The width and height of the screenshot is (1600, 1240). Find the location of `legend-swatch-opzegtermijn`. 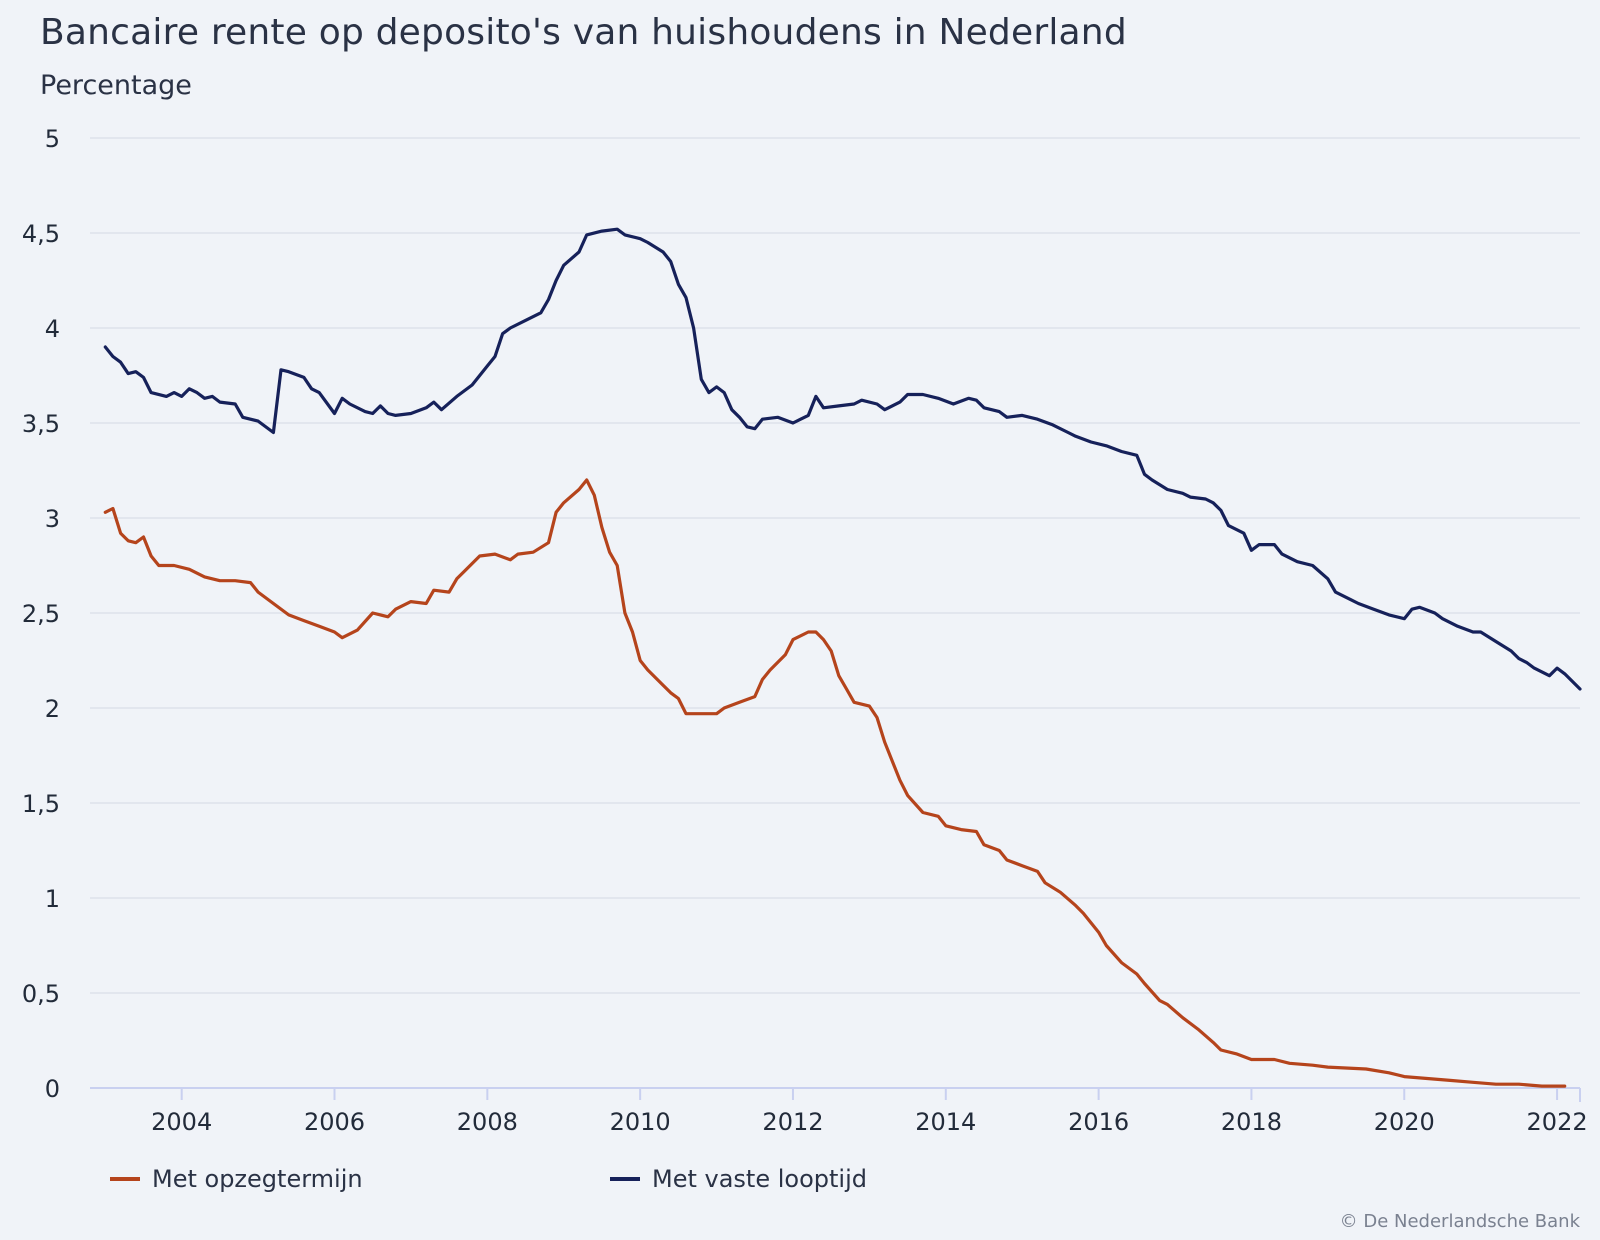

legend-swatch-opzegtermijn is located at coordinates (125, 1179).